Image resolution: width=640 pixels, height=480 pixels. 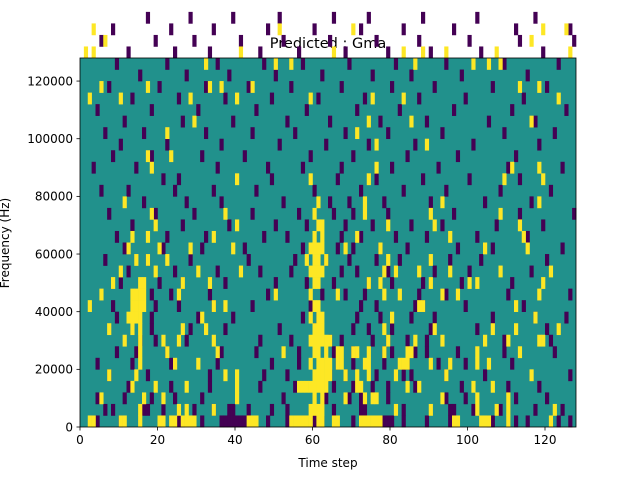 I want to click on y-tick-label: 0, so click(x=69, y=427).